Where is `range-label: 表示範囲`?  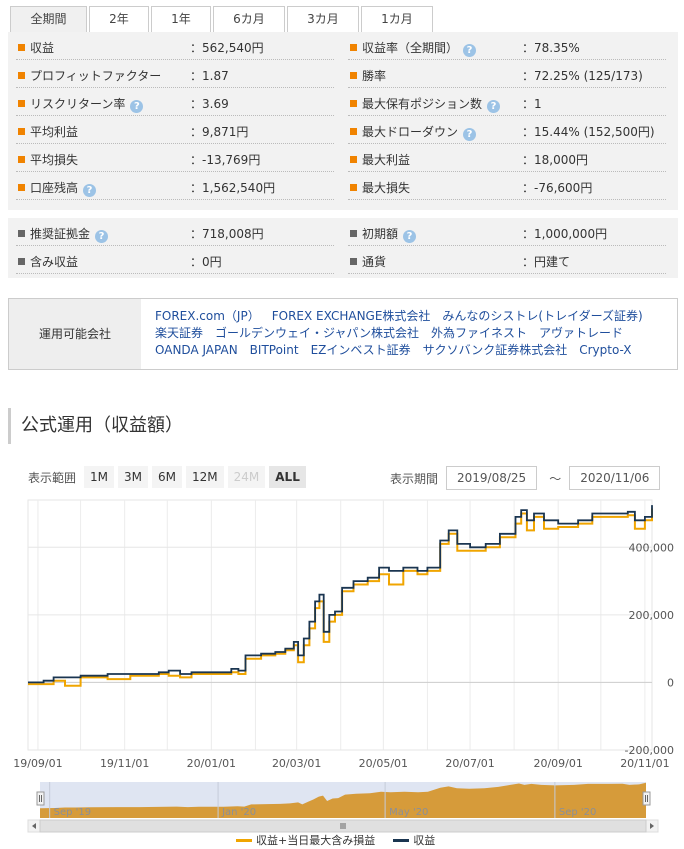
range-label: 表示範囲 is located at coordinates (52, 477).